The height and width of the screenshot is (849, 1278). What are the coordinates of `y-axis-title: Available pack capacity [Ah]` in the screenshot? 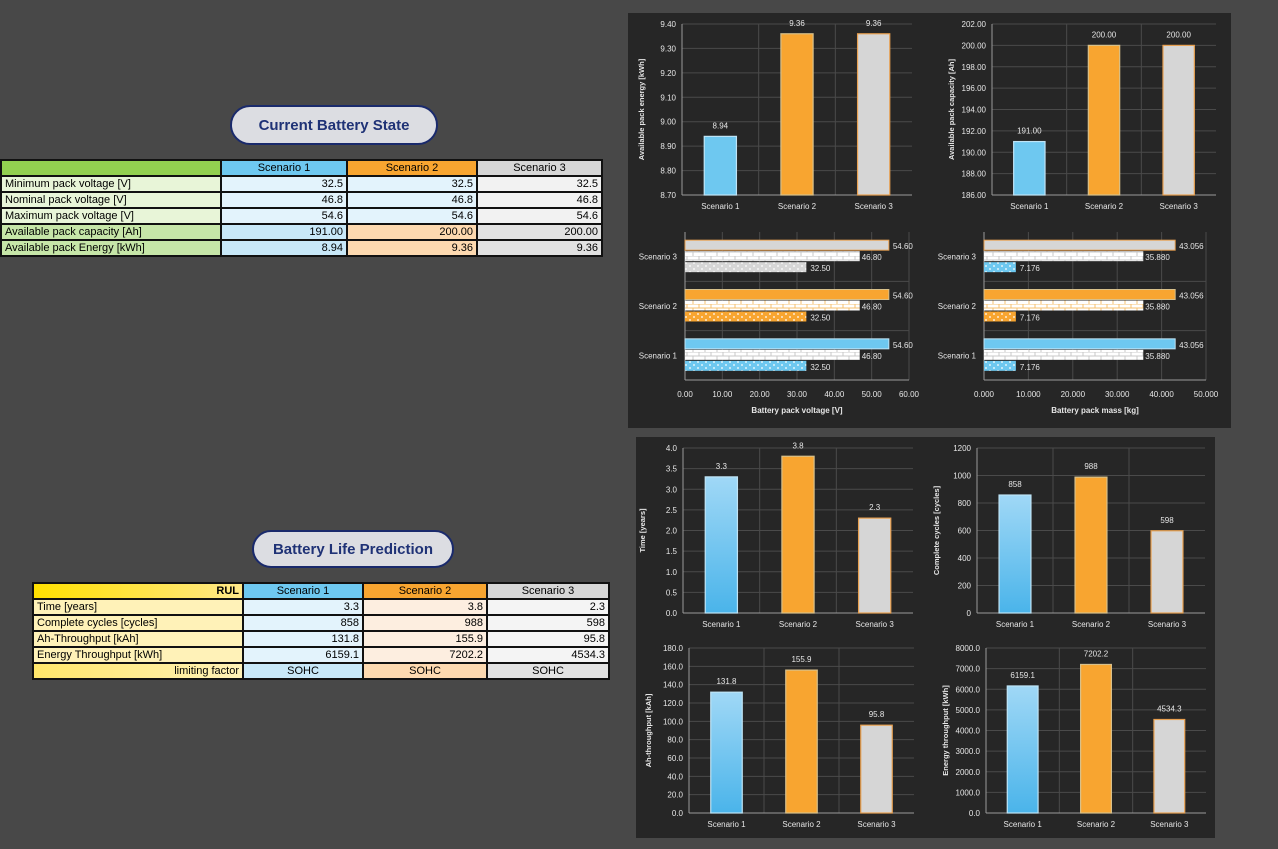 It's located at (951, 109).